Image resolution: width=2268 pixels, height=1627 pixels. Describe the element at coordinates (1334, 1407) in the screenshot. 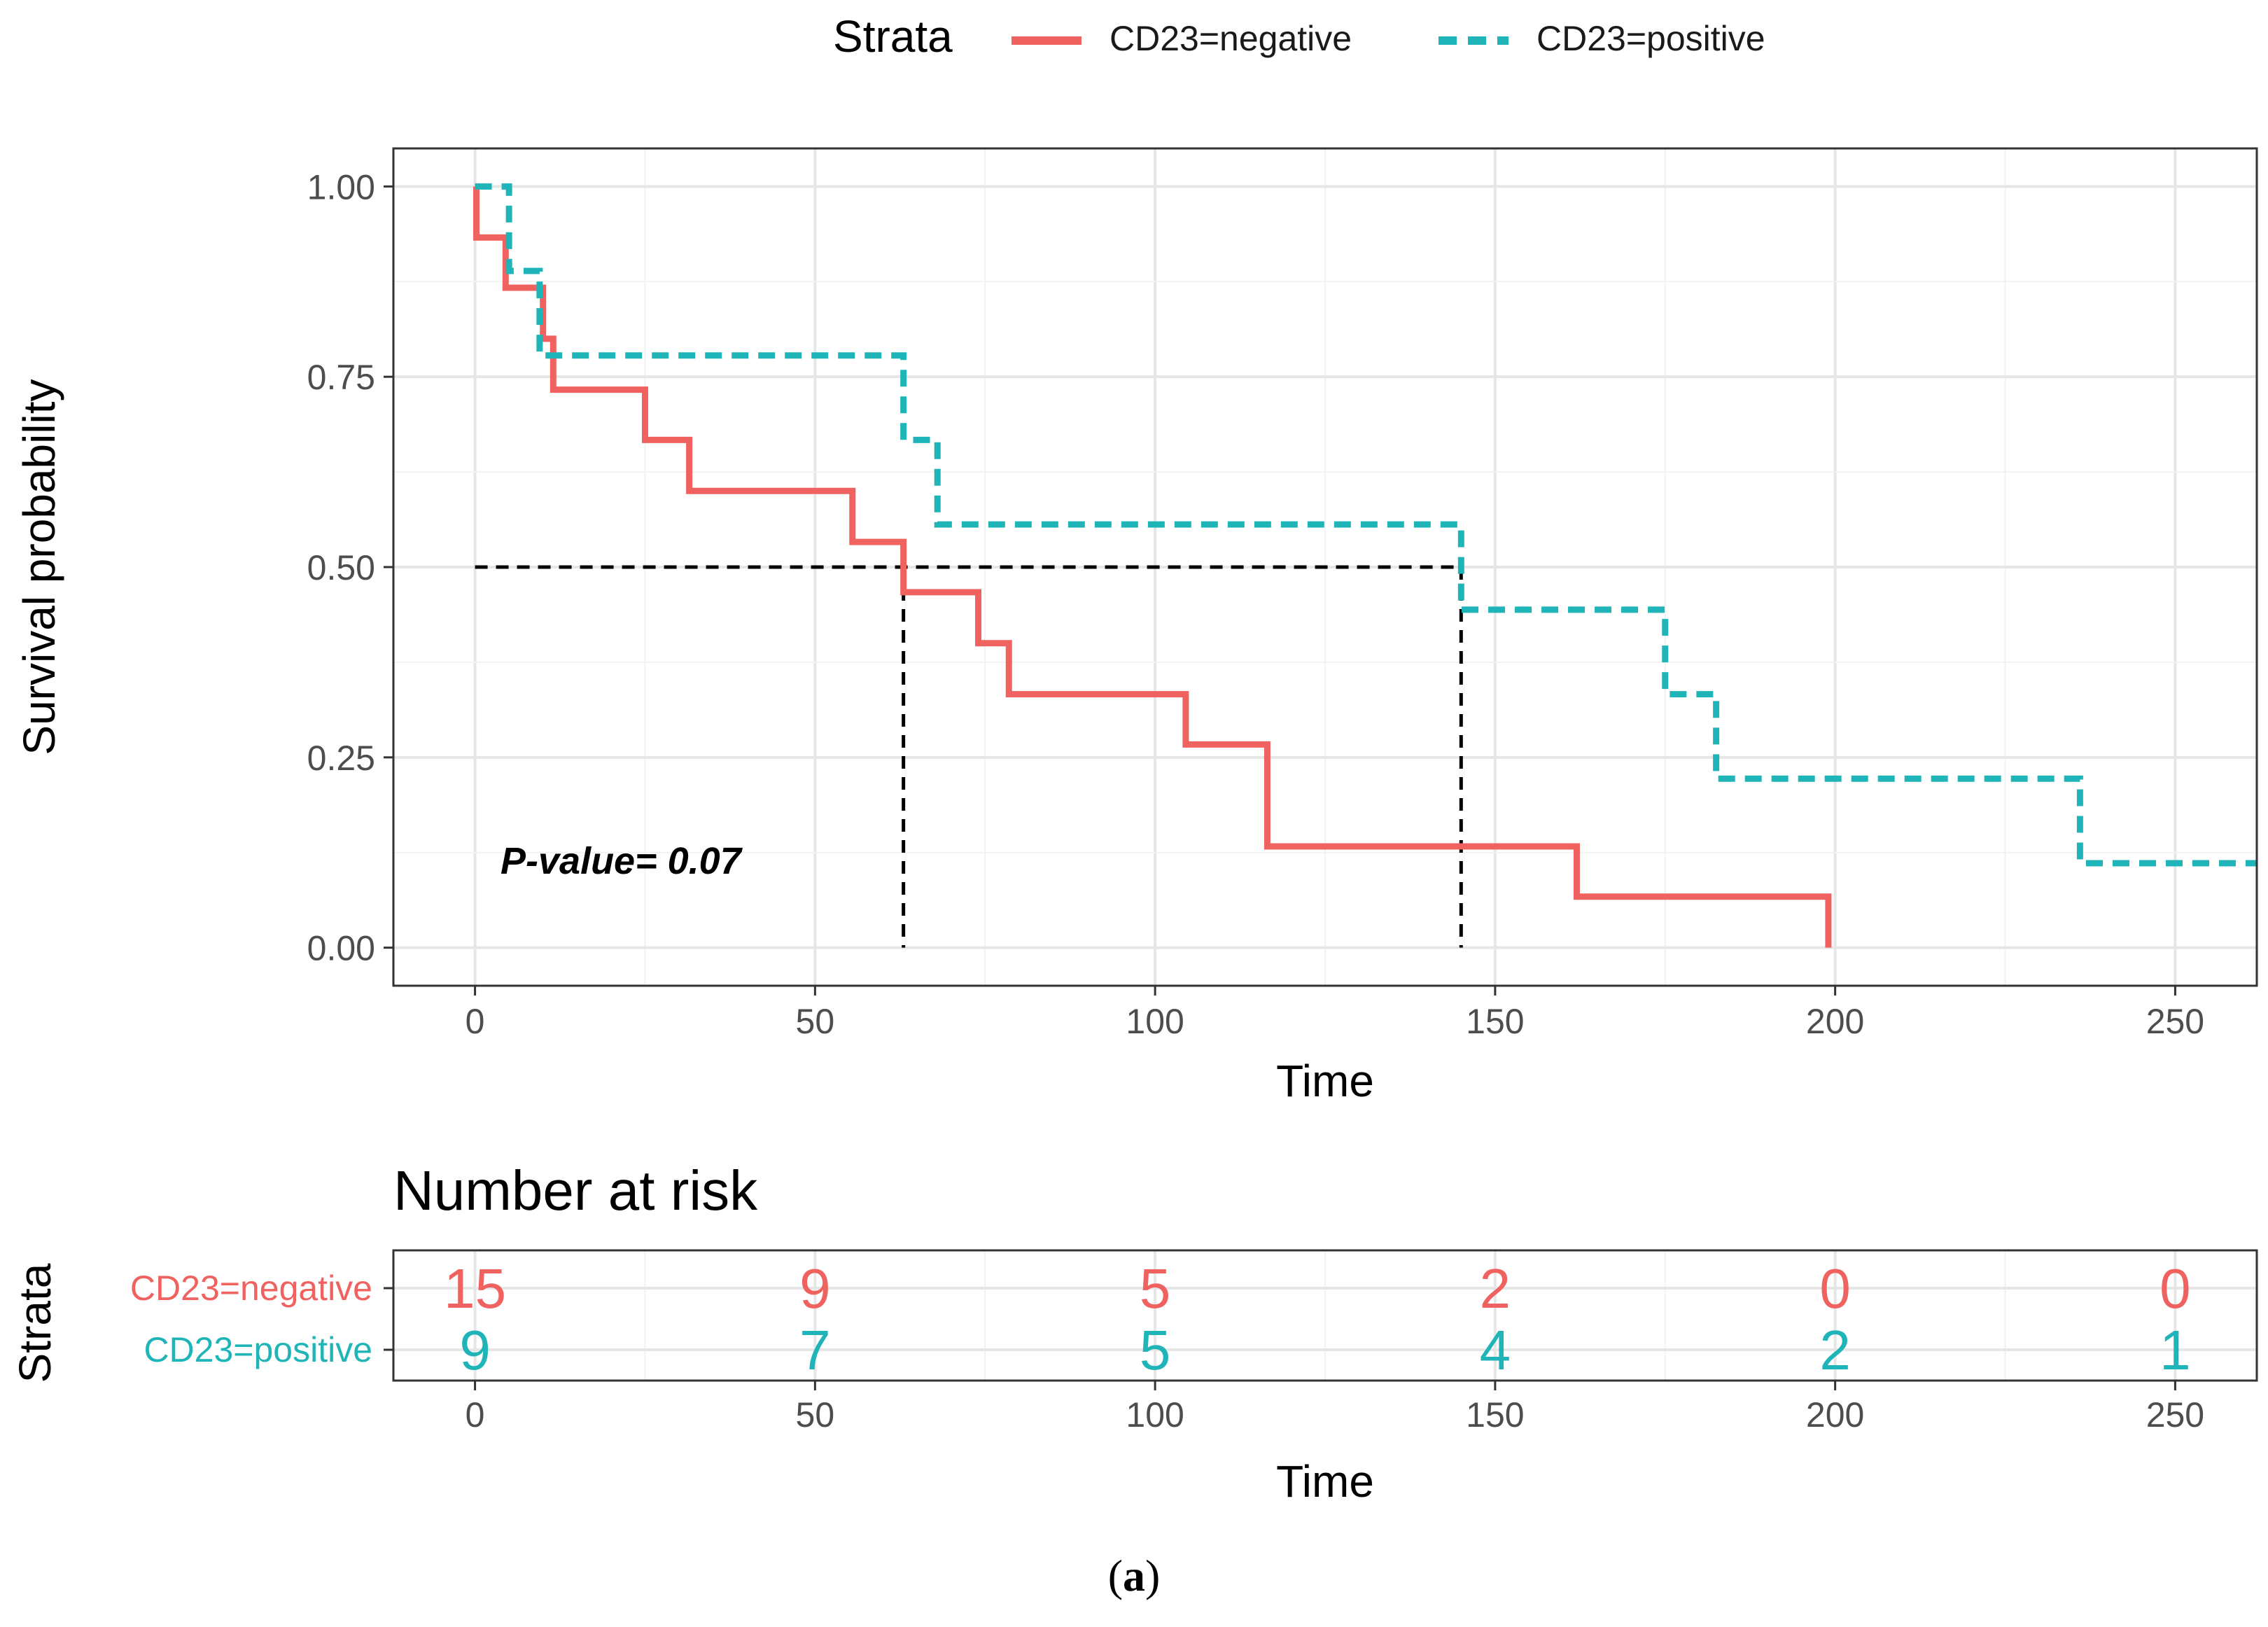

I see `risk-x-axis: 0 50 100 150 200 250` at that location.